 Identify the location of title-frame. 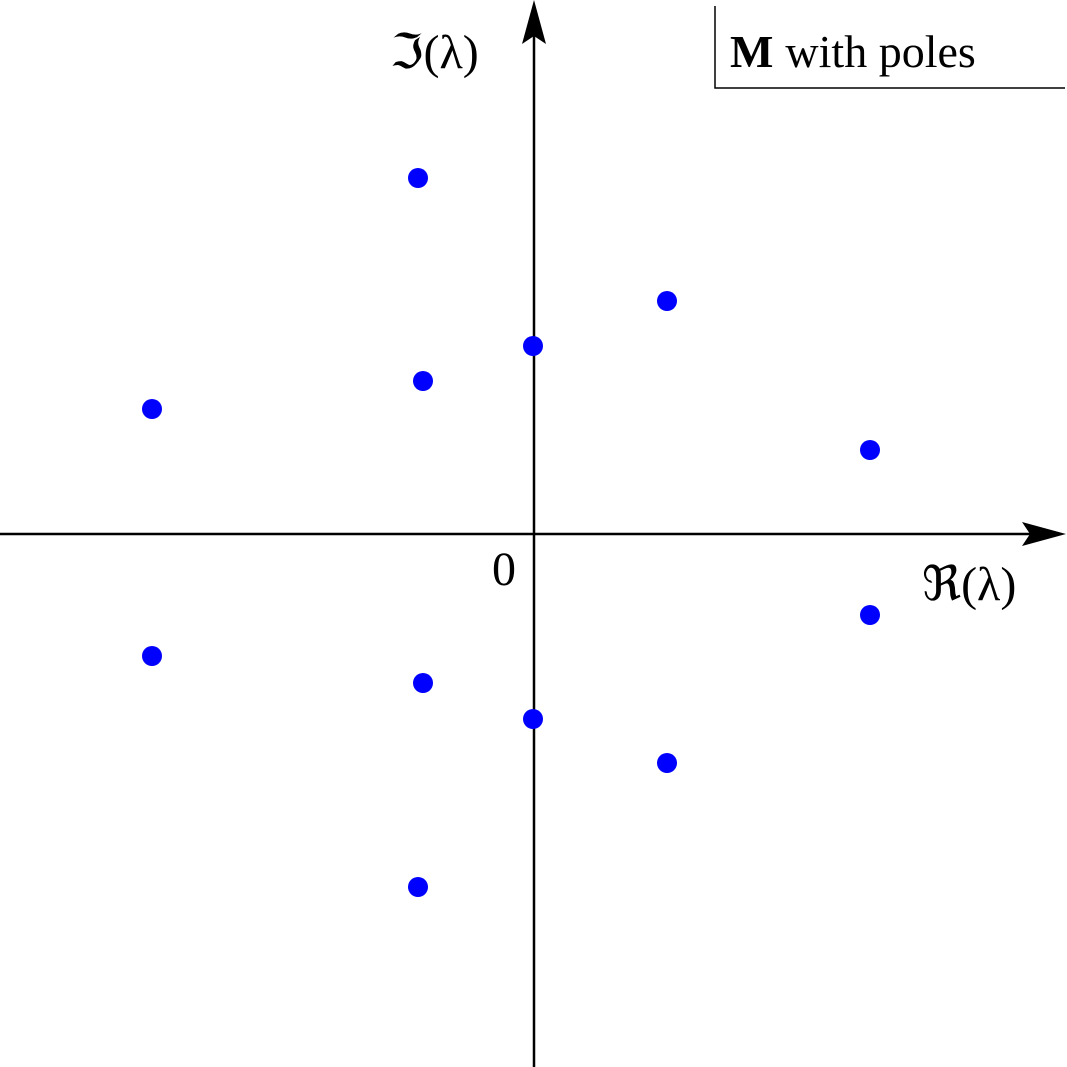
(889, 47).